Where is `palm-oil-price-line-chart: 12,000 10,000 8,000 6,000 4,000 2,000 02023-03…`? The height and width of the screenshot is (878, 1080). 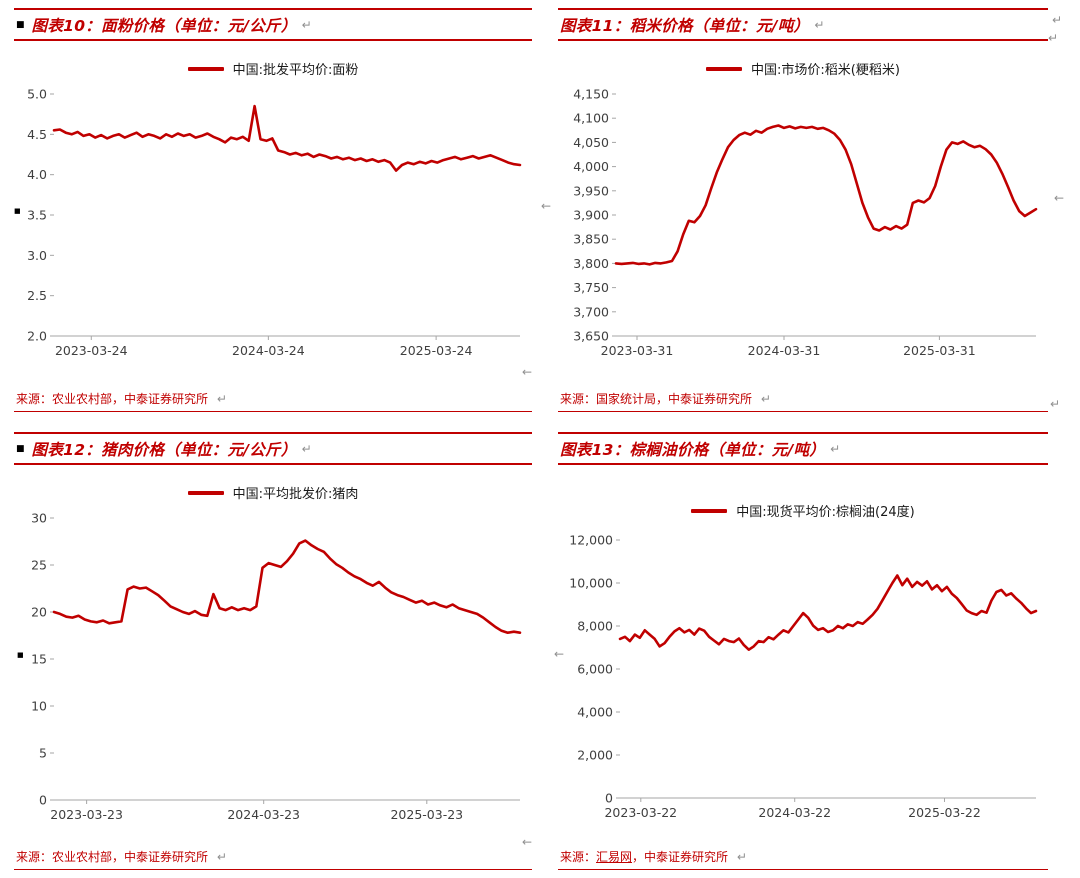 palm-oil-price-line-chart: 12,000 10,000 8,000 6,000 4,000 2,000 02023-03… is located at coordinates (803, 676).